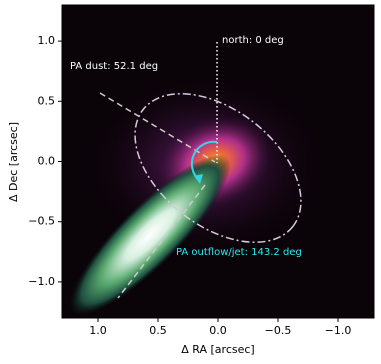 The image size is (381, 364). What do you see at coordinates (41, 281) in the screenshot?
I see `y-tick-label: −1.0` at bounding box center [41, 281].